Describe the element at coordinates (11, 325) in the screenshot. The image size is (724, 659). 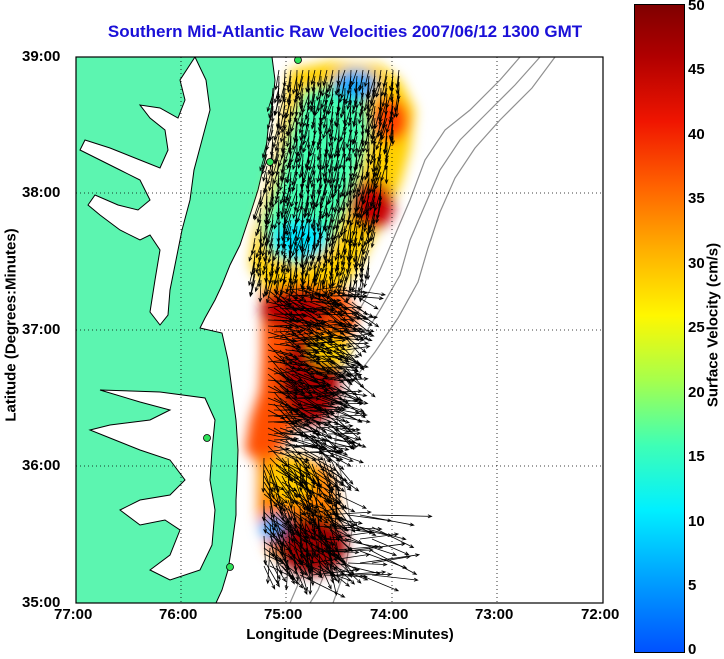
I see `y-axis-label-wrap: Latitude (Degrees:Minutes)` at that location.